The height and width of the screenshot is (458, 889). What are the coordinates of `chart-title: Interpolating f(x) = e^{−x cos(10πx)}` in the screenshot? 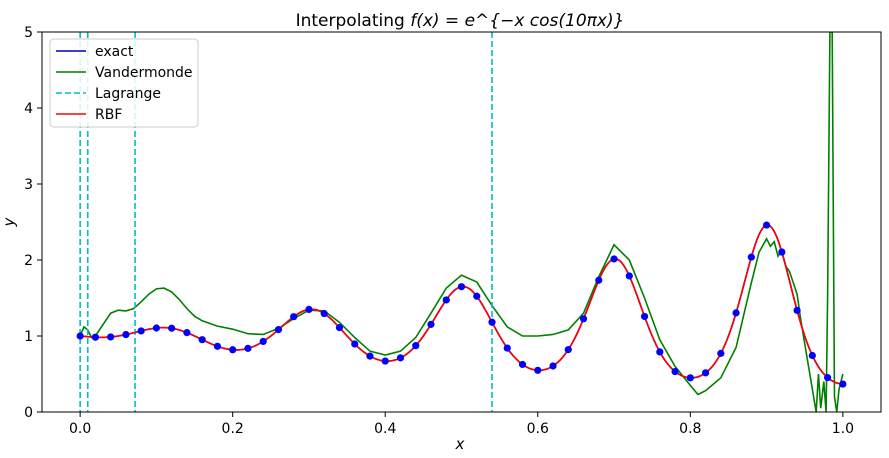 It's located at (460, 21).